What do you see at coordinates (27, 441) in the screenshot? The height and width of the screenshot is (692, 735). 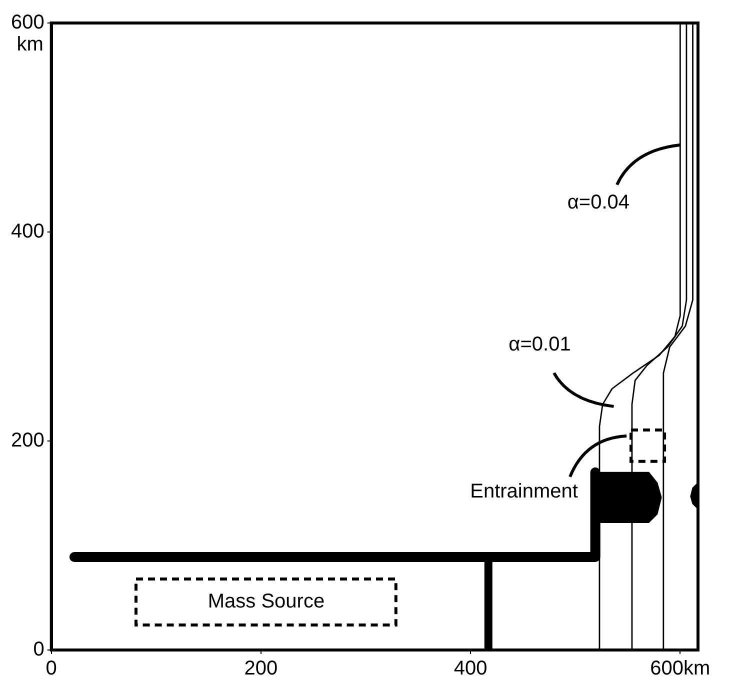 I see `y-tick-label: 200` at bounding box center [27, 441].